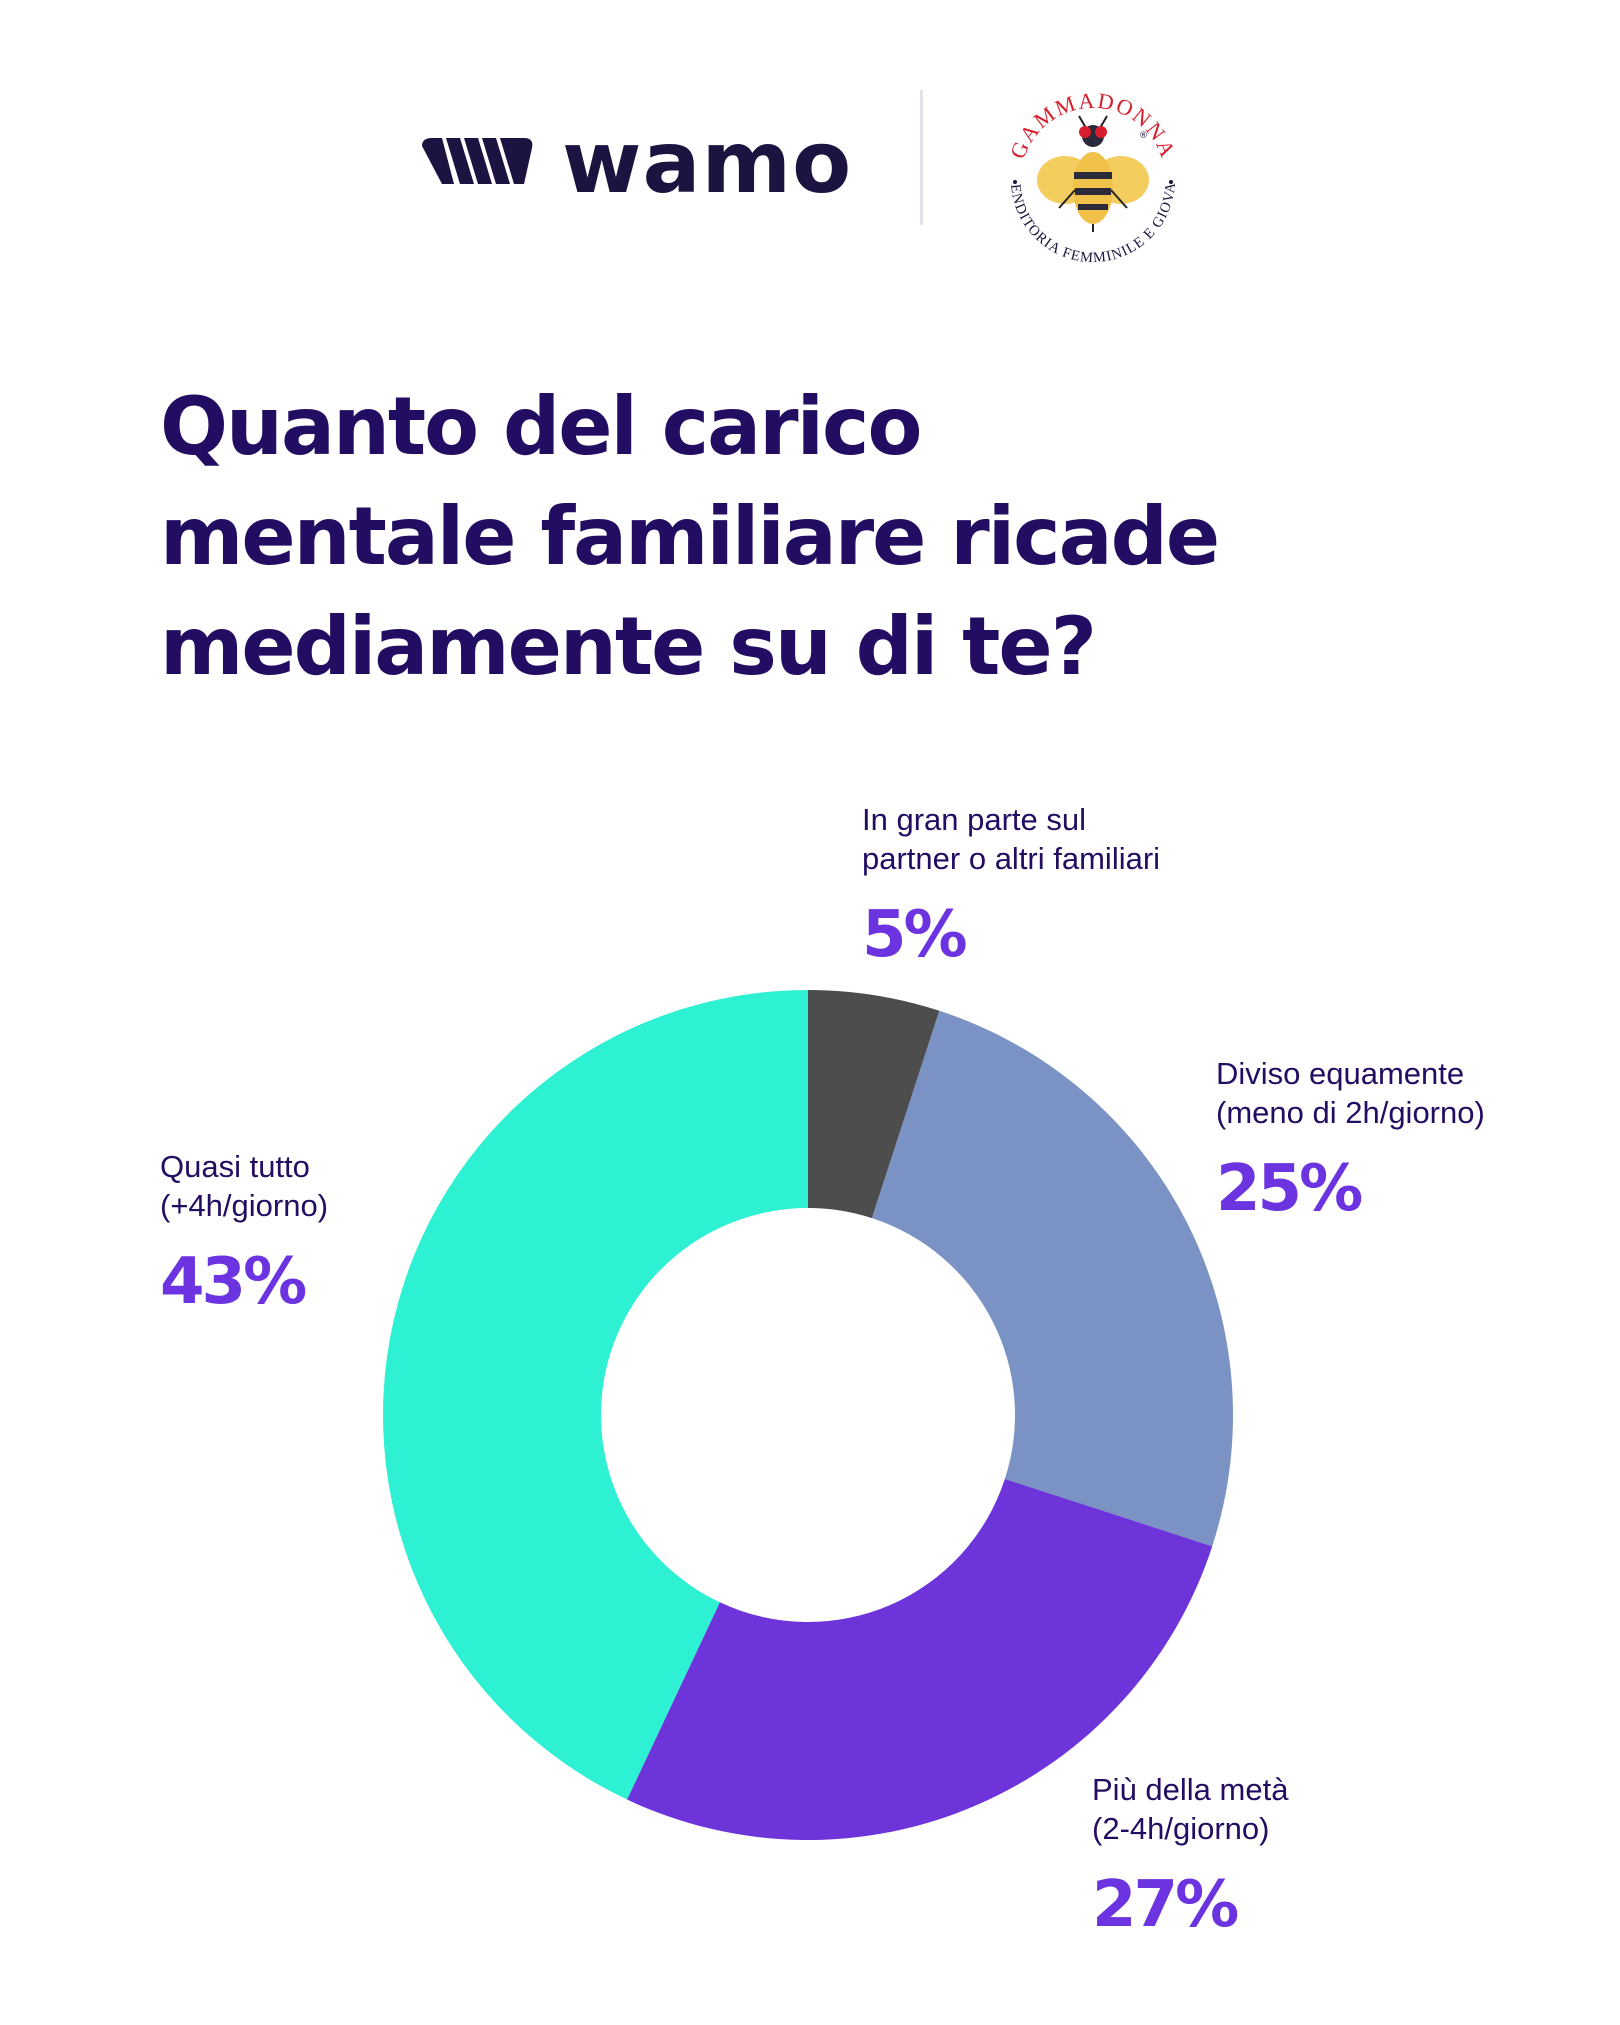 This screenshot has width=1620, height=2025. I want to click on slice-label-text: Diviso equamente (meno di 2h/giorno), so click(1350, 1093).